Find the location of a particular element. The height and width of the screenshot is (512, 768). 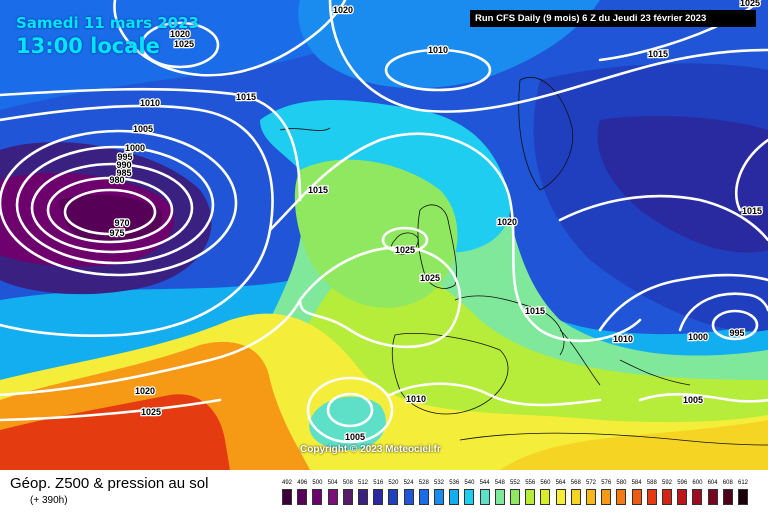

field-lightgreen-center is located at coordinates (376, 233).